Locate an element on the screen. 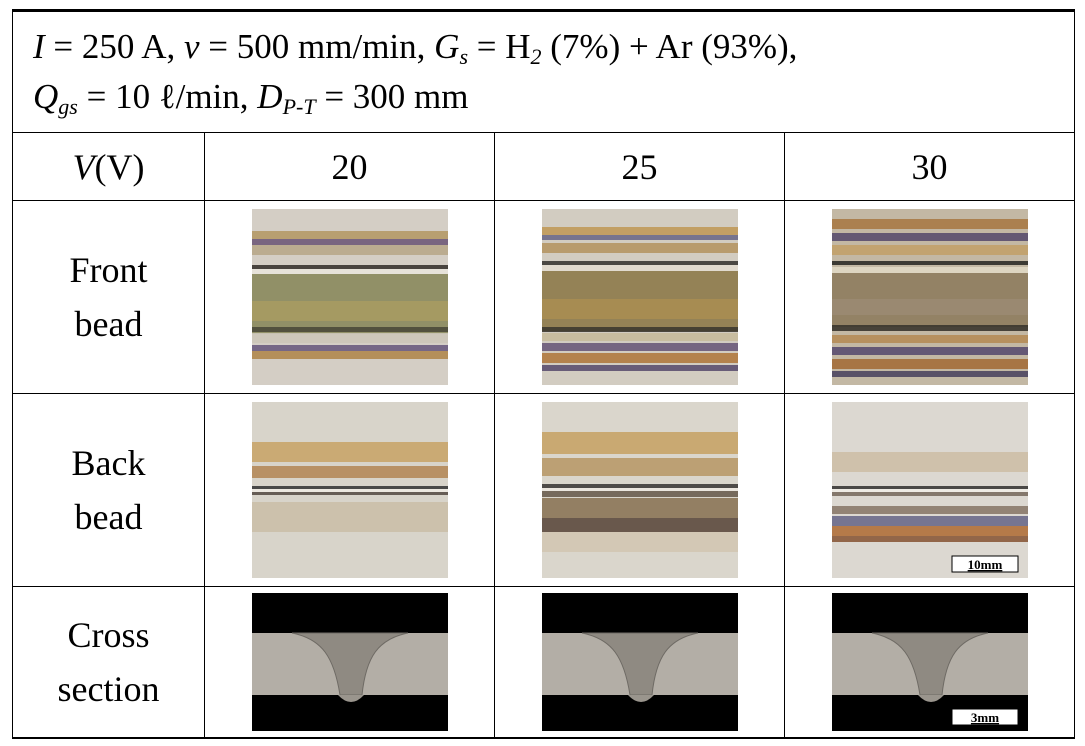 The width and height of the screenshot is (1085, 746). text: = 500 mm/min, is located at coordinates (317, 46).